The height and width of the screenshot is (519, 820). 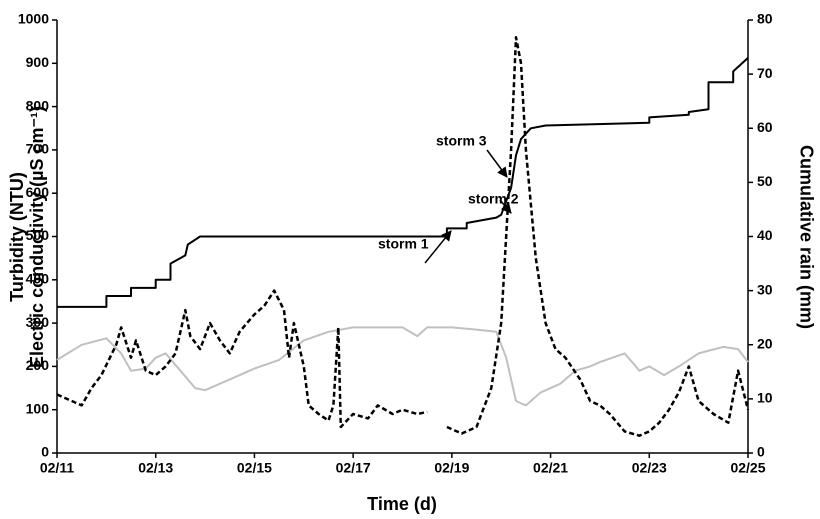 What do you see at coordinates (765, 19) in the screenshot?
I see `y2-tick-label: 80` at bounding box center [765, 19].